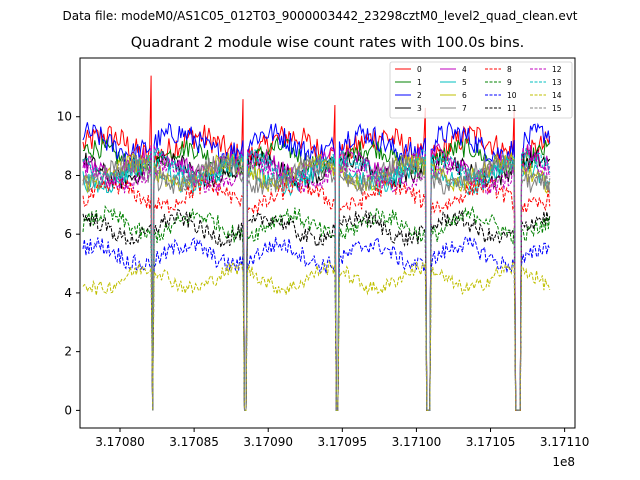 The height and width of the screenshot is (480, 640). Describe the element at coordinates (268, 442) in the screenshot. I see `x-tick-label: 3.17090` at that location.